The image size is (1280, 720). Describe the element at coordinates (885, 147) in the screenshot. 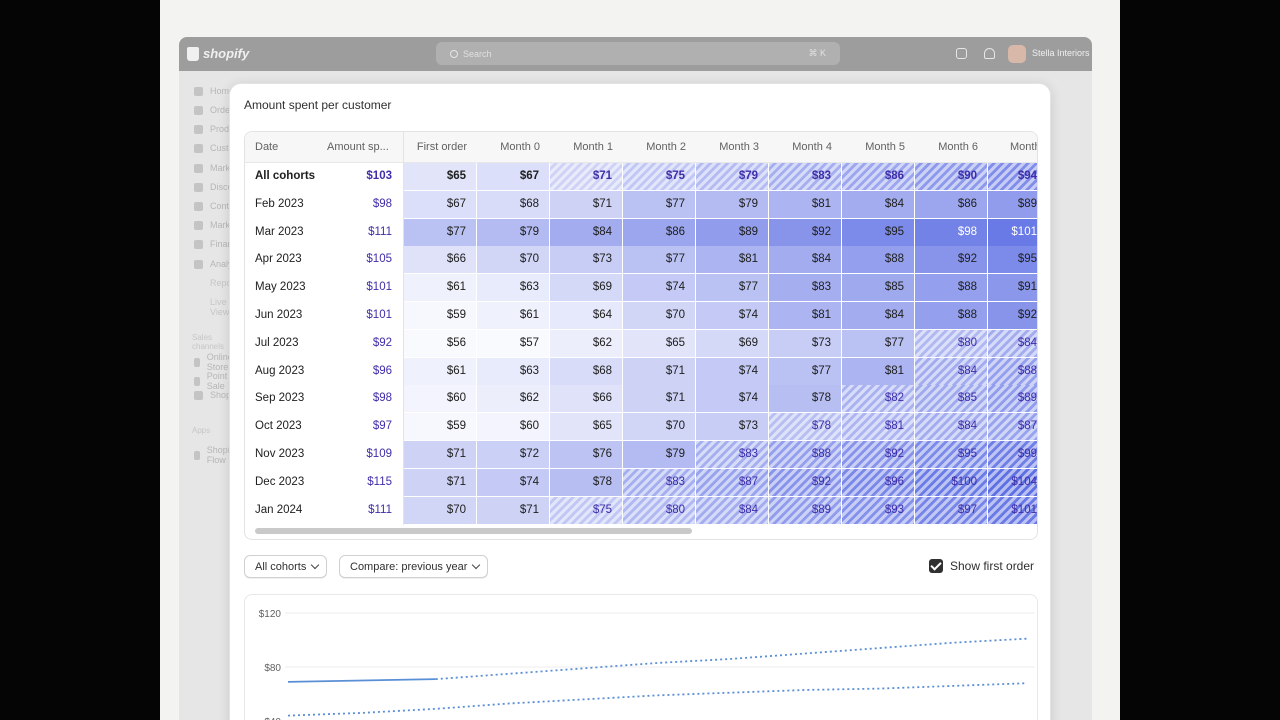

I see `column-header: Month 5` at that location.